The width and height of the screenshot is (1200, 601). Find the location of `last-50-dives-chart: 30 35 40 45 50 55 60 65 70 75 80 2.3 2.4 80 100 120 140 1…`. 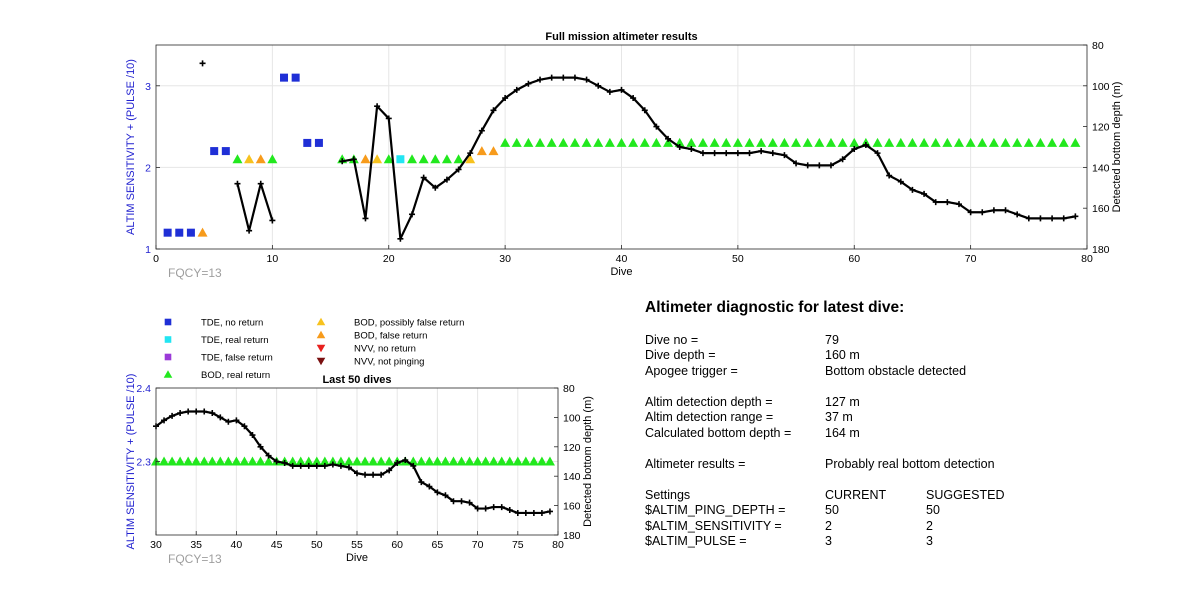

last-50-dives-chart: 30 35 40 45 50 55 60 65 70 75 80 2.3 2.4 80 100 120 140 1… is located at coordinates (359, 470).